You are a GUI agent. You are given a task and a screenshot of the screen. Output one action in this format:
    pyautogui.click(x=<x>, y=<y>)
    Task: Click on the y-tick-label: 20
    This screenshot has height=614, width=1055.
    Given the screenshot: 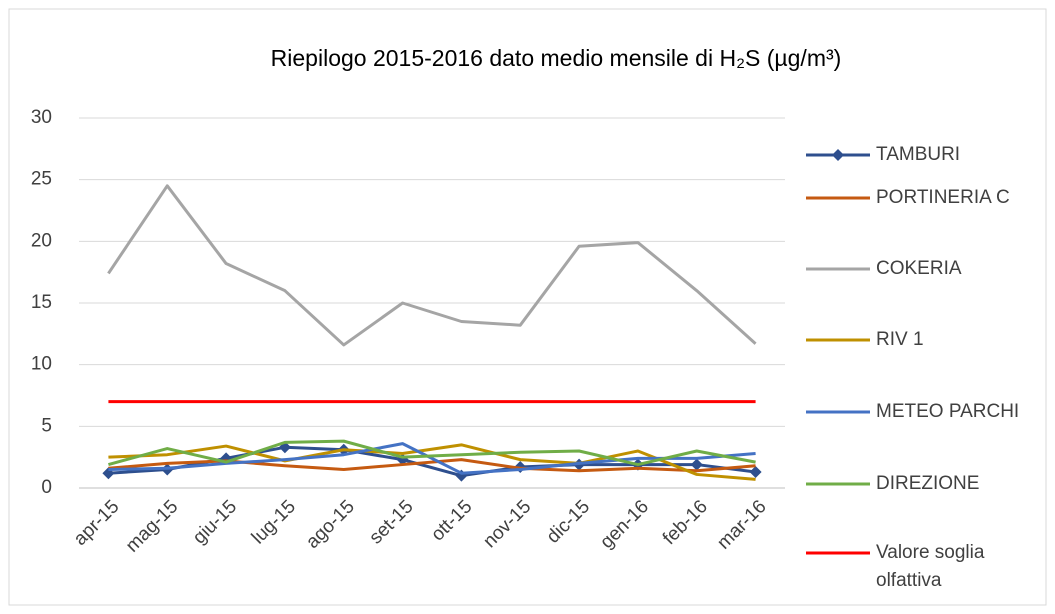 What is the action you would take?
    pyautogui.click(x=41, y=240)
    